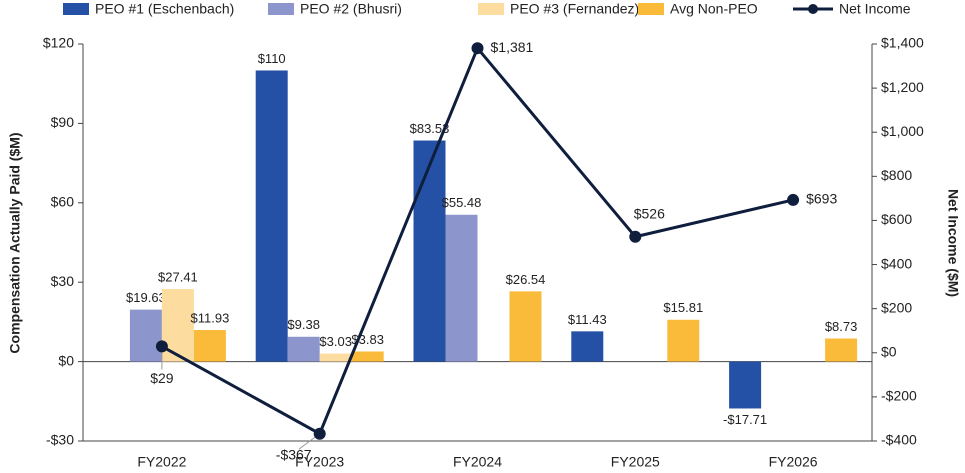  I want to click on bar-label: $11.93, so click(210, 317).